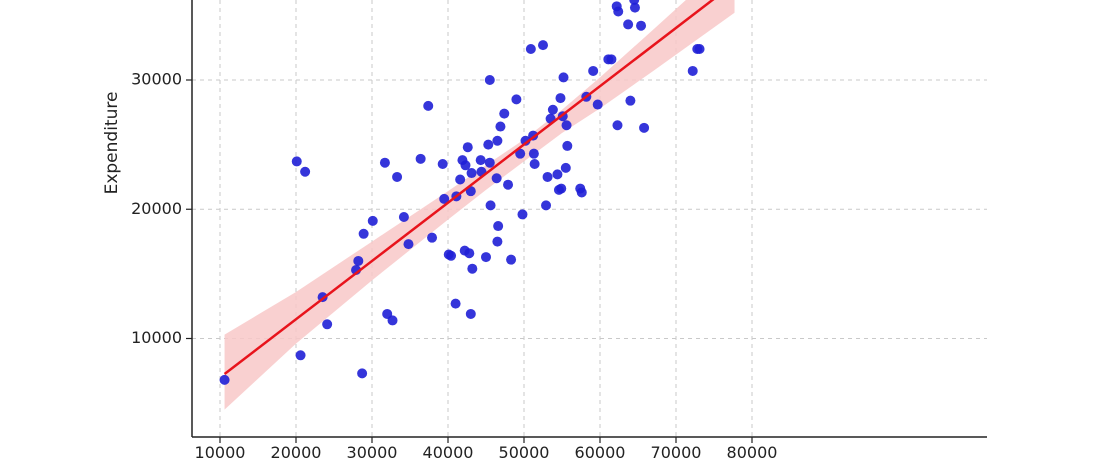 The width and height of the screenshot is (1093, 465). What do you see at coordinates (524, 452) in the screenshot?
I see `x-tick-label: 50000` at bounding box center [524, 452].